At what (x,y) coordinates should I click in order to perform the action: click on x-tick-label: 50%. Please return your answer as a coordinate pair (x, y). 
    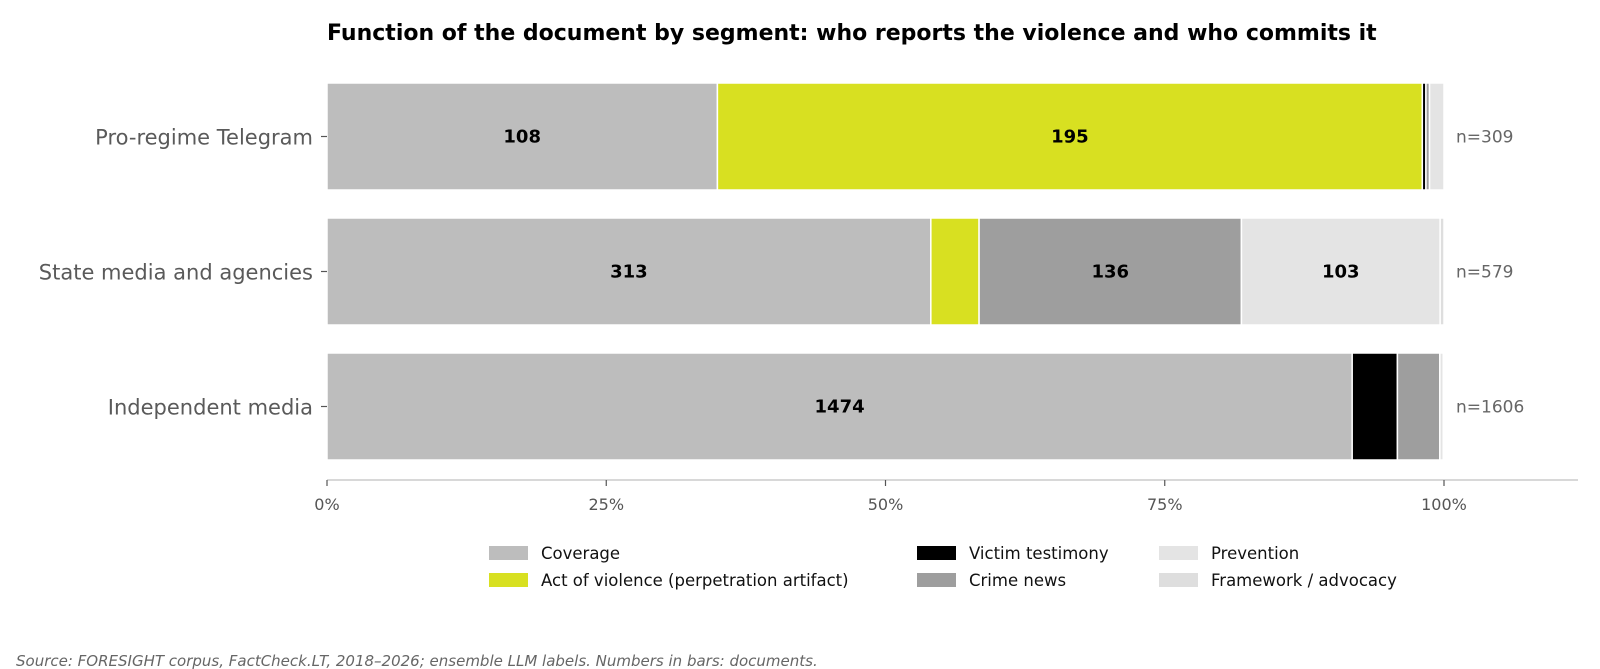
    Looking at the image, I should click on (886, 504).